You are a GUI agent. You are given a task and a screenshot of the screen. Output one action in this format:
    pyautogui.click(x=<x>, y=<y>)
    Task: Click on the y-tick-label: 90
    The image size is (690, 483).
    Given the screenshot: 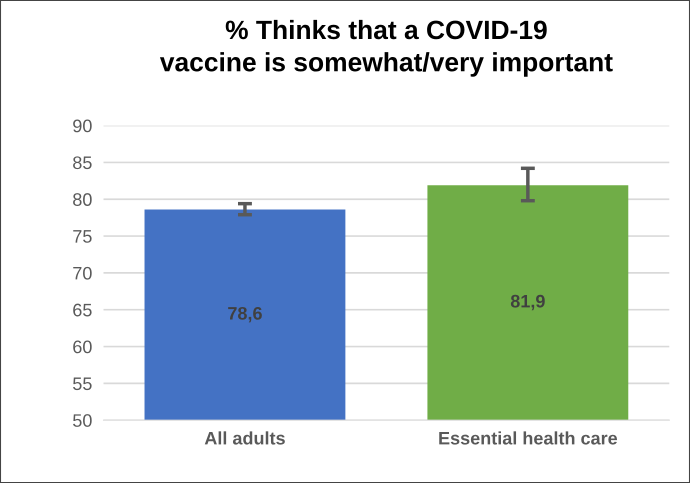 What is the action you would take?
    pyautogui.click(x=82, y=126)
    